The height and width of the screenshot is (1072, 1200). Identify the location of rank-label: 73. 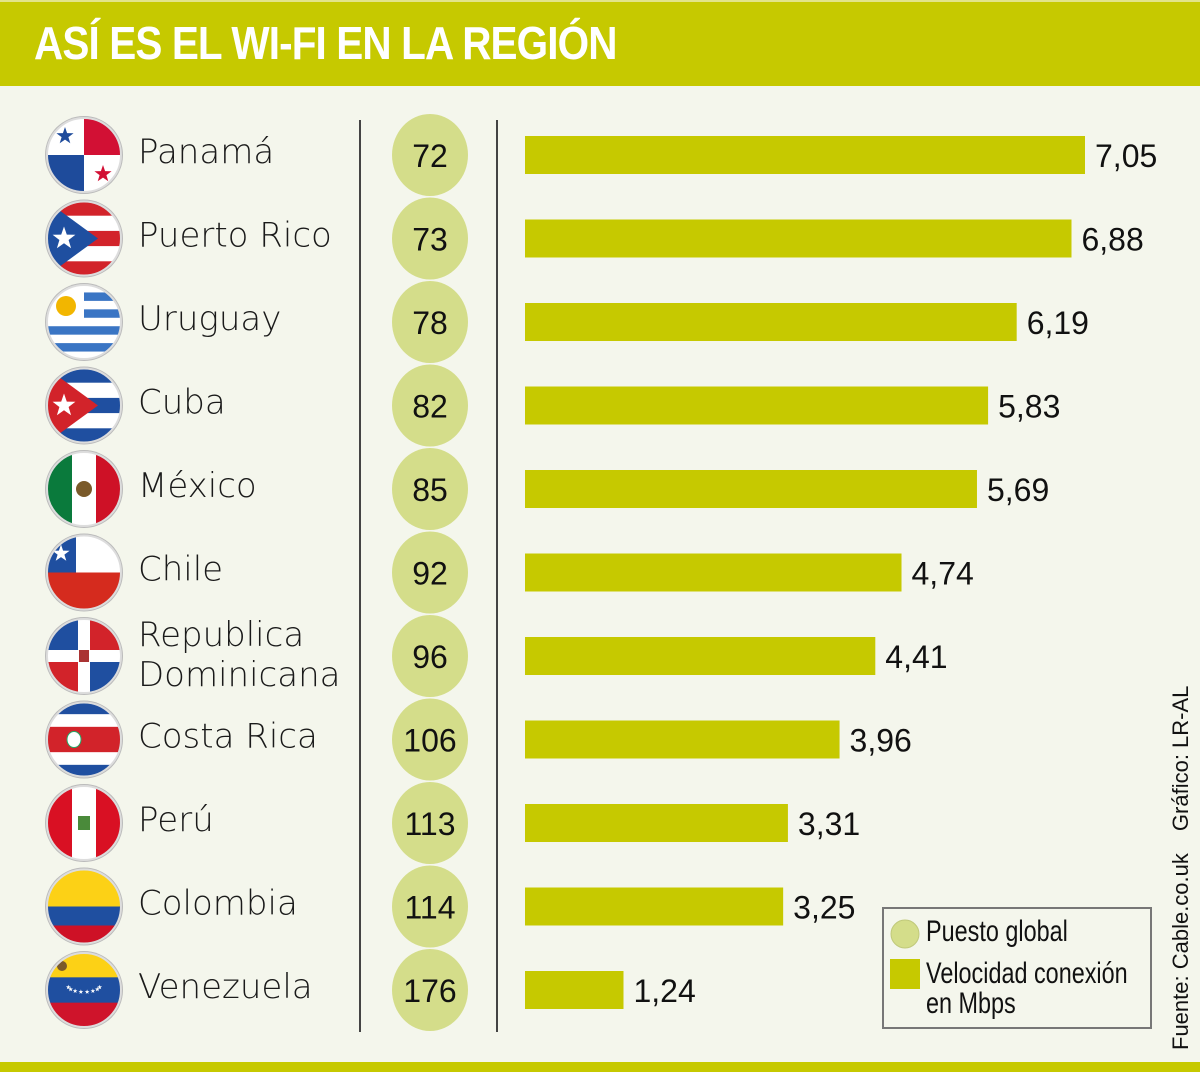
(430, 240).